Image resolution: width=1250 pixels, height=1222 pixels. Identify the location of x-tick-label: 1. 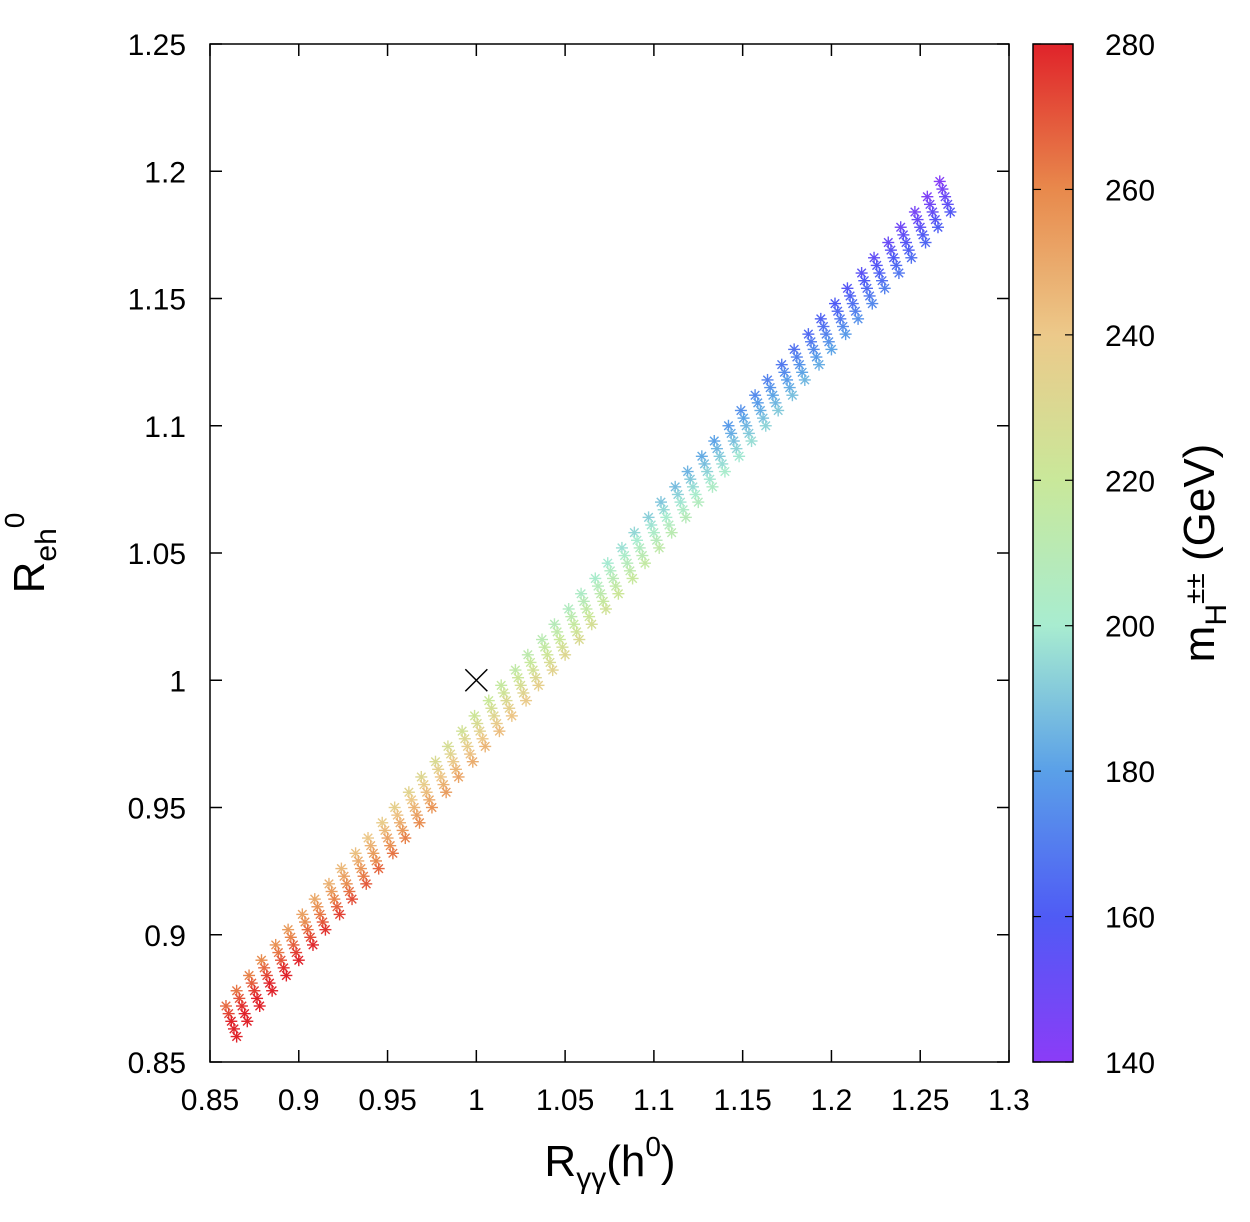
(476, 1100).